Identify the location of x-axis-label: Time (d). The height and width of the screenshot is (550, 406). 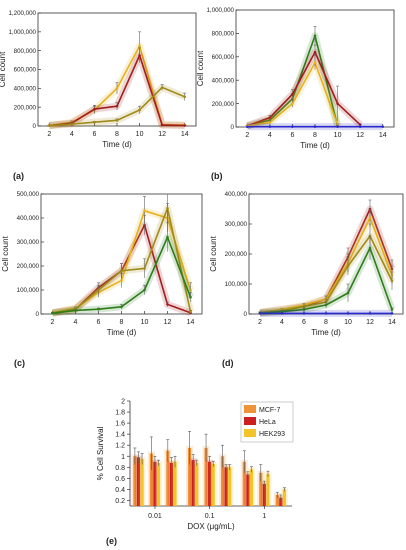
(326, 332).